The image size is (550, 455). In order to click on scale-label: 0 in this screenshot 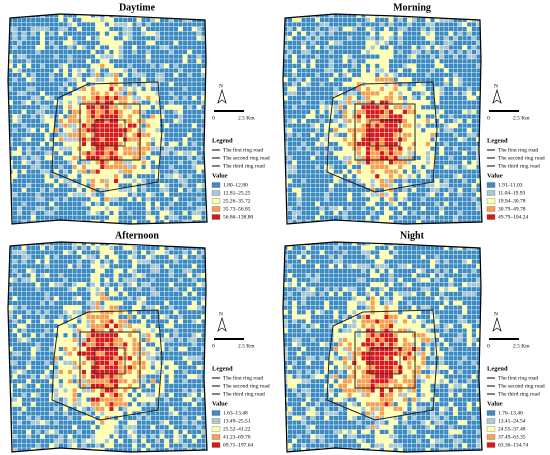, I will do `click(488, 118)`.